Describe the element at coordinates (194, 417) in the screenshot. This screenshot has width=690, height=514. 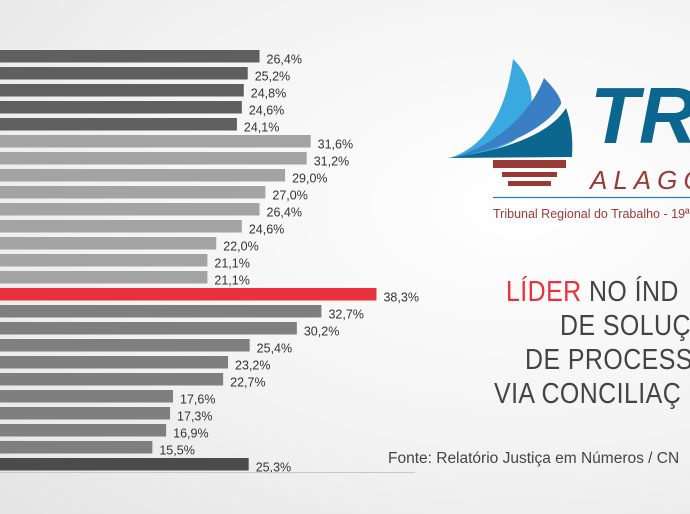
I see `bar-value-label: 17,3%` at that location.